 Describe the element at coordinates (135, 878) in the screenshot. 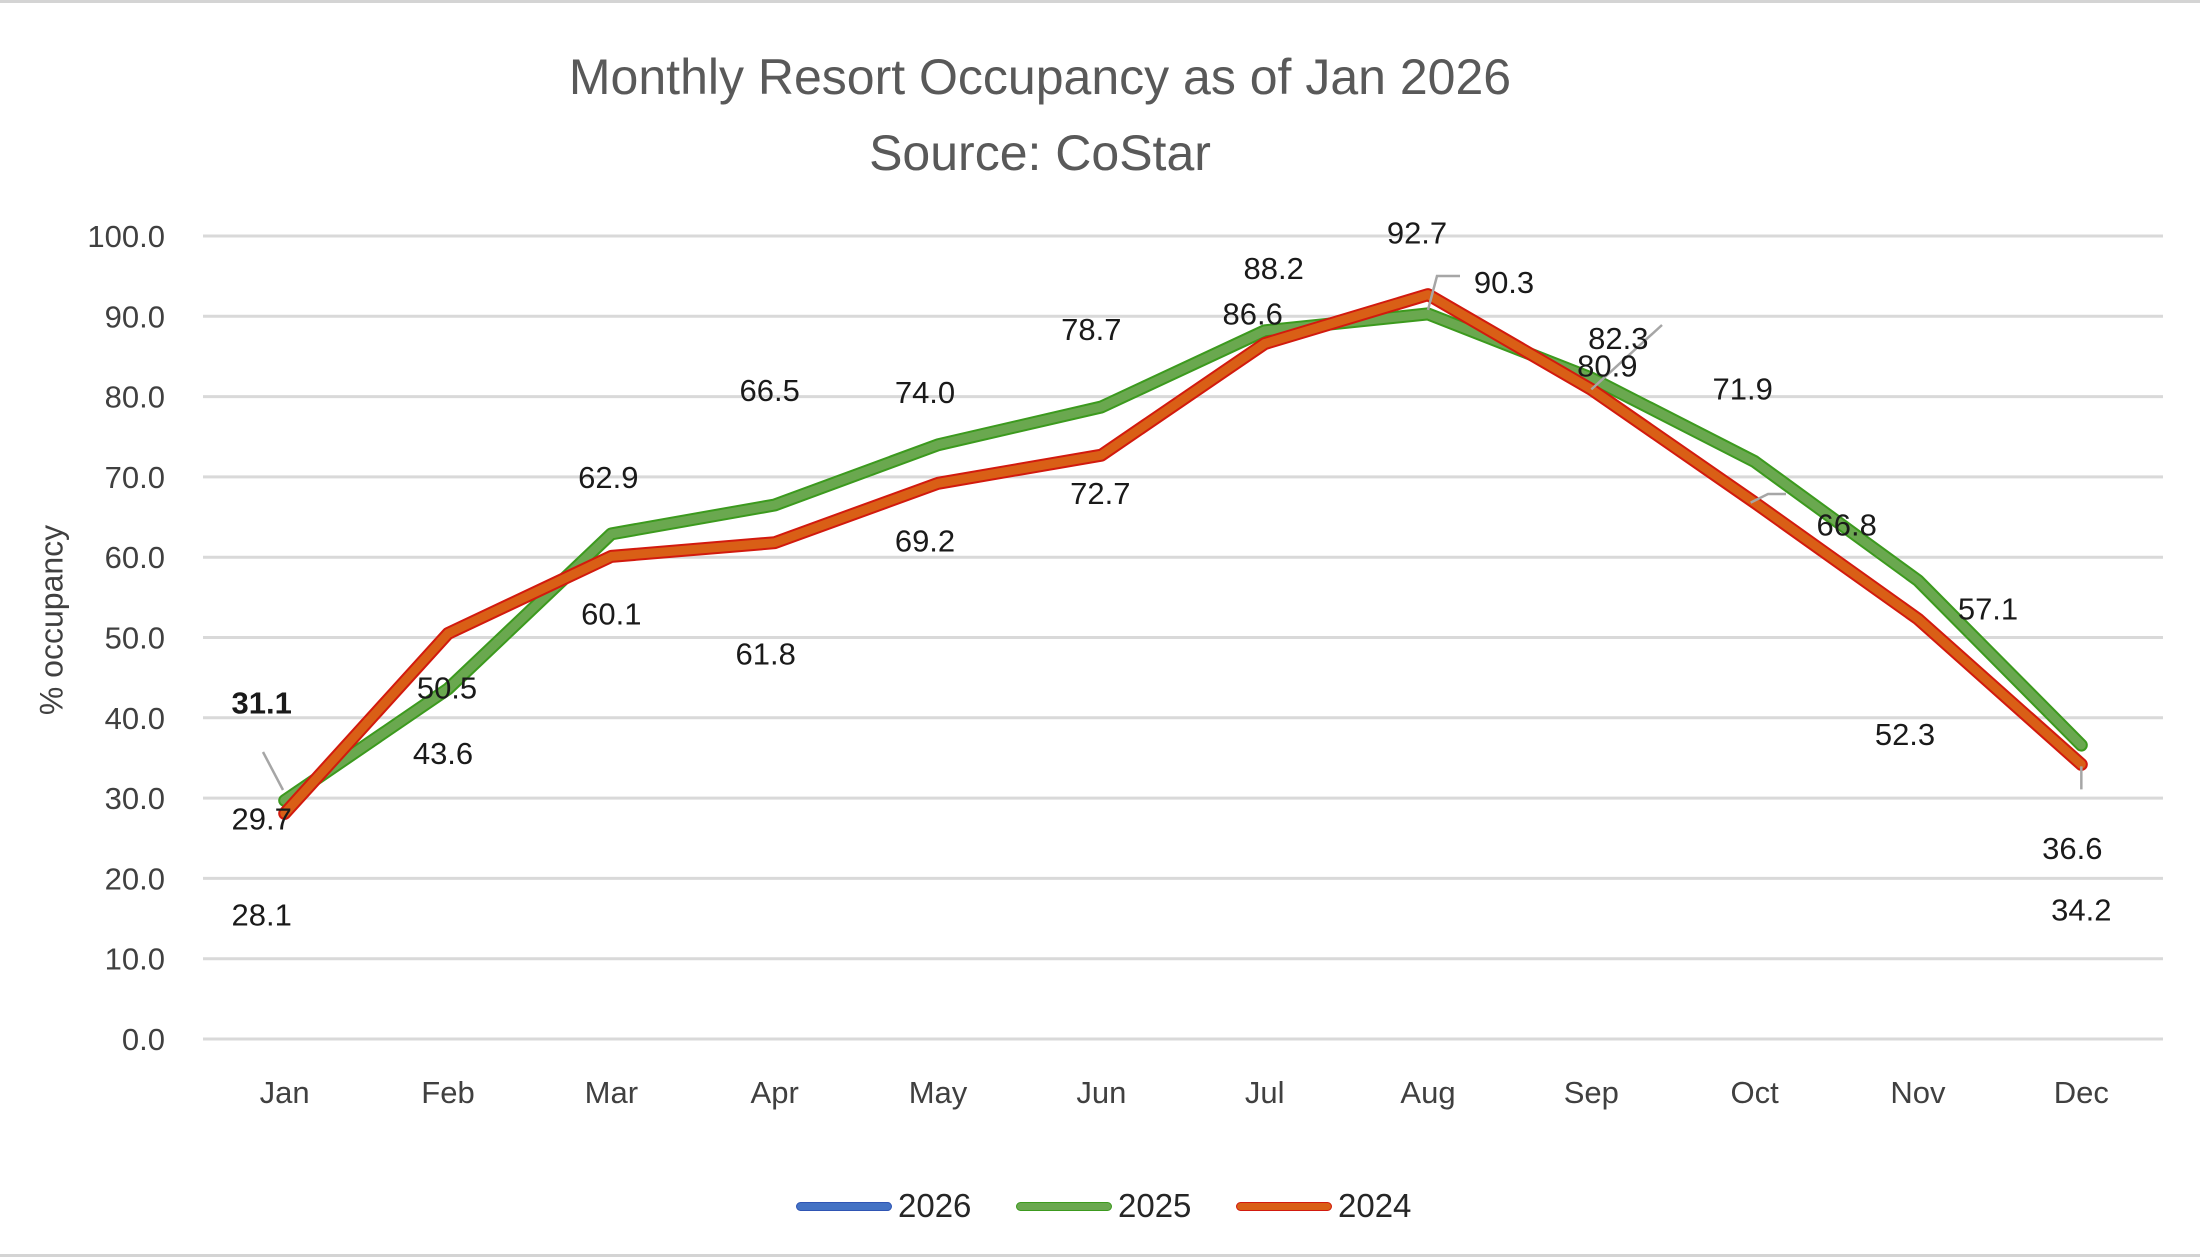

I see `y-tick-label: 20.0` at that location.